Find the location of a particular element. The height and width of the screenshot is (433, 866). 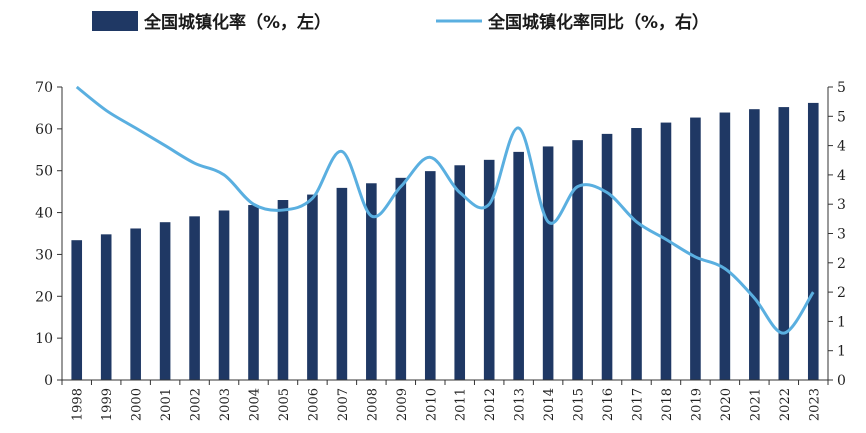

x-tick-label: 2005 is located at coordinates (284, 404).